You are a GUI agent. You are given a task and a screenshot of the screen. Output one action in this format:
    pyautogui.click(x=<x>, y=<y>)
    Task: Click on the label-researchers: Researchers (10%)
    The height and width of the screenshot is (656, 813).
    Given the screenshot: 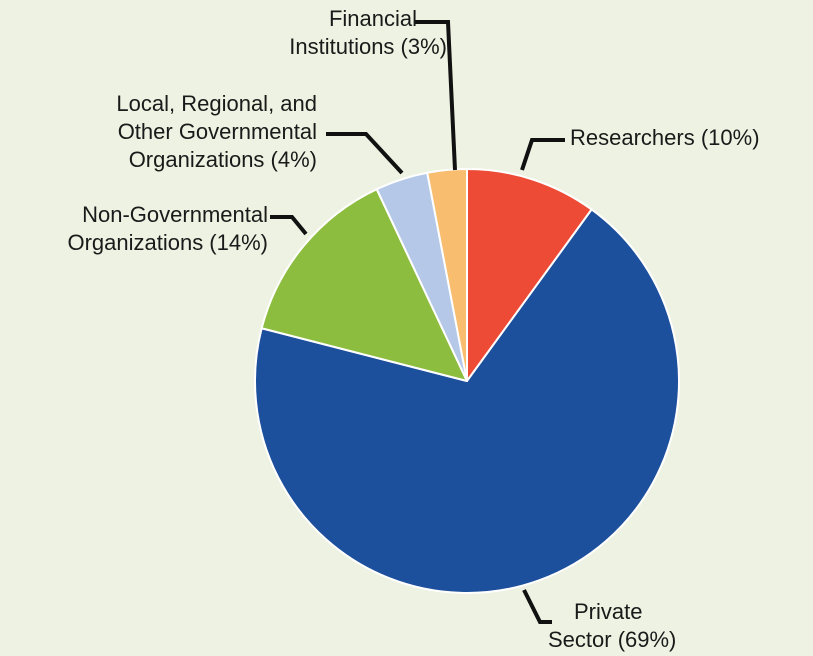 What is the action you would take?
    pyautogui.click(x=665, y=138)
    